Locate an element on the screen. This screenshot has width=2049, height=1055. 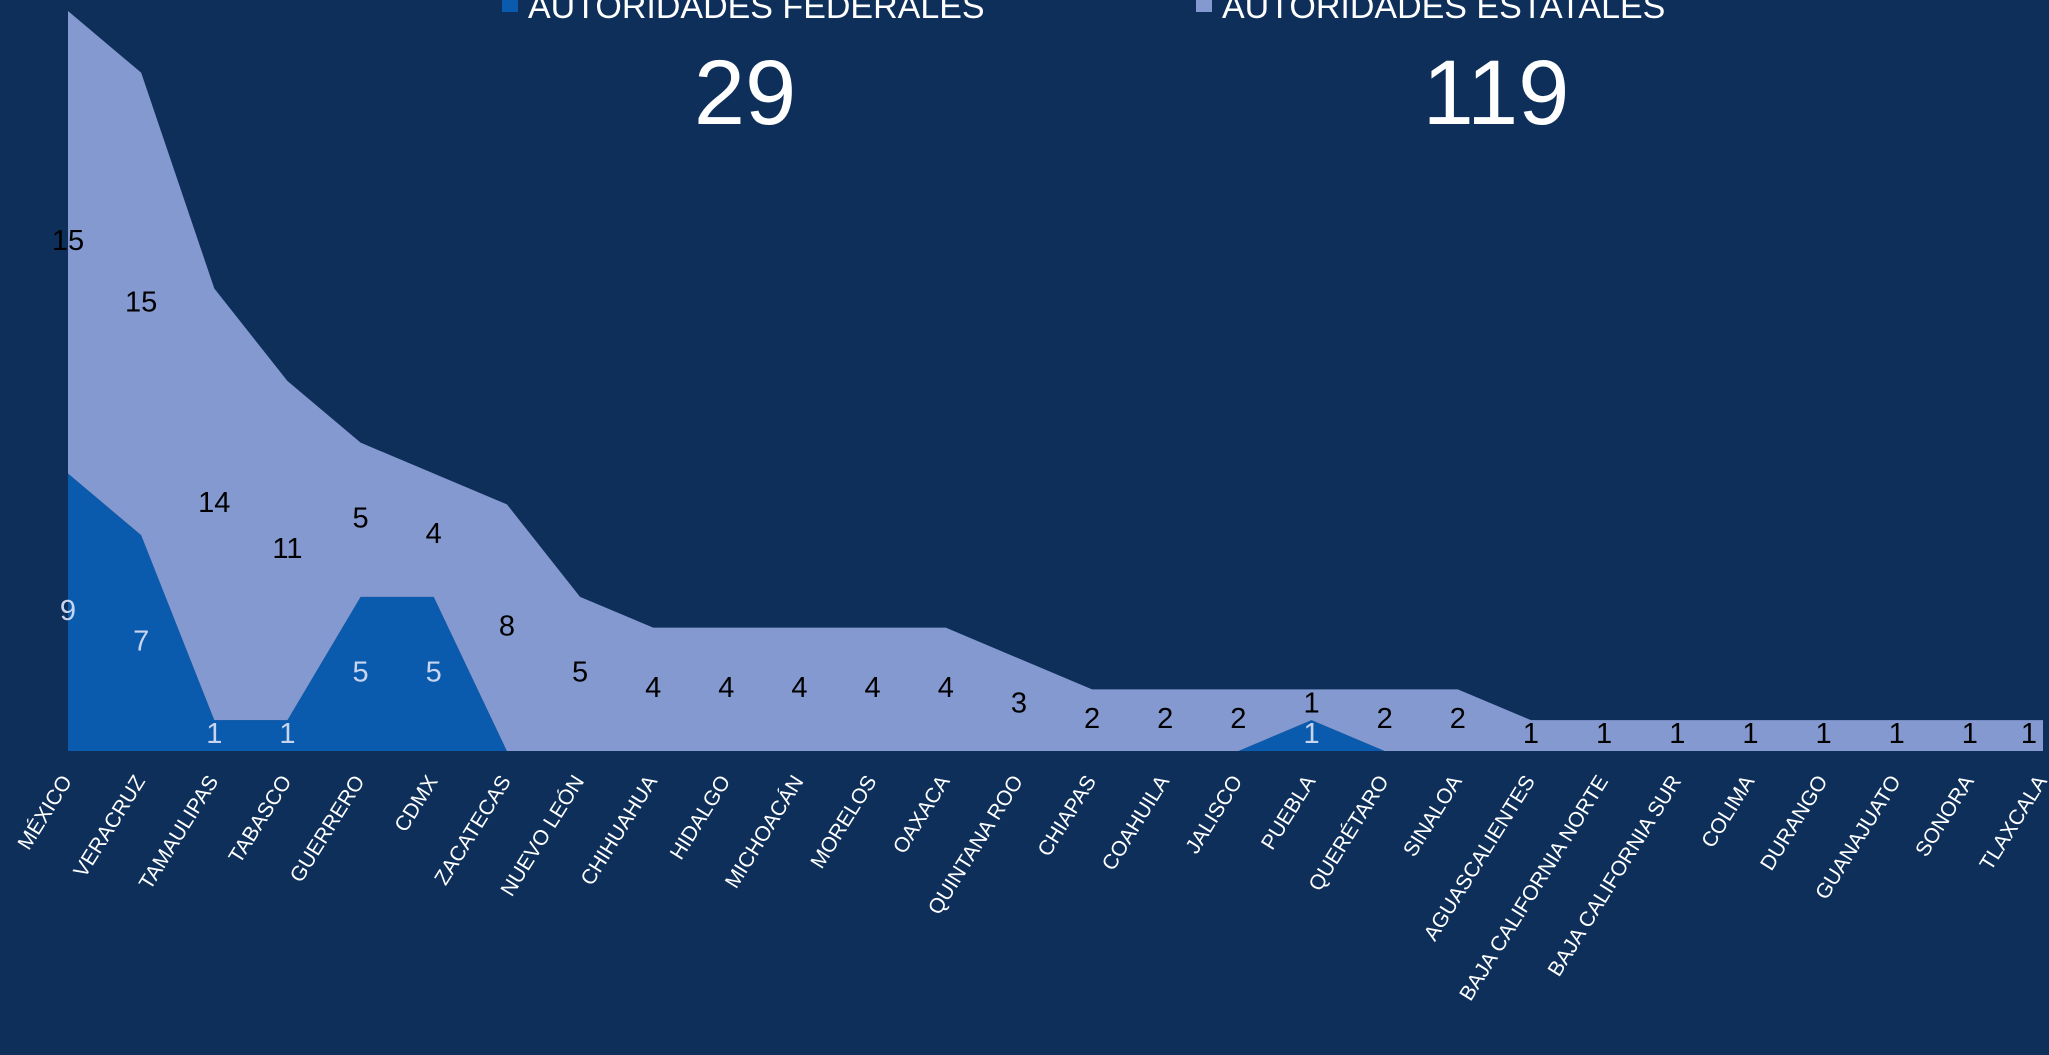
value-label: 14 is located at coordinates (214, 503).